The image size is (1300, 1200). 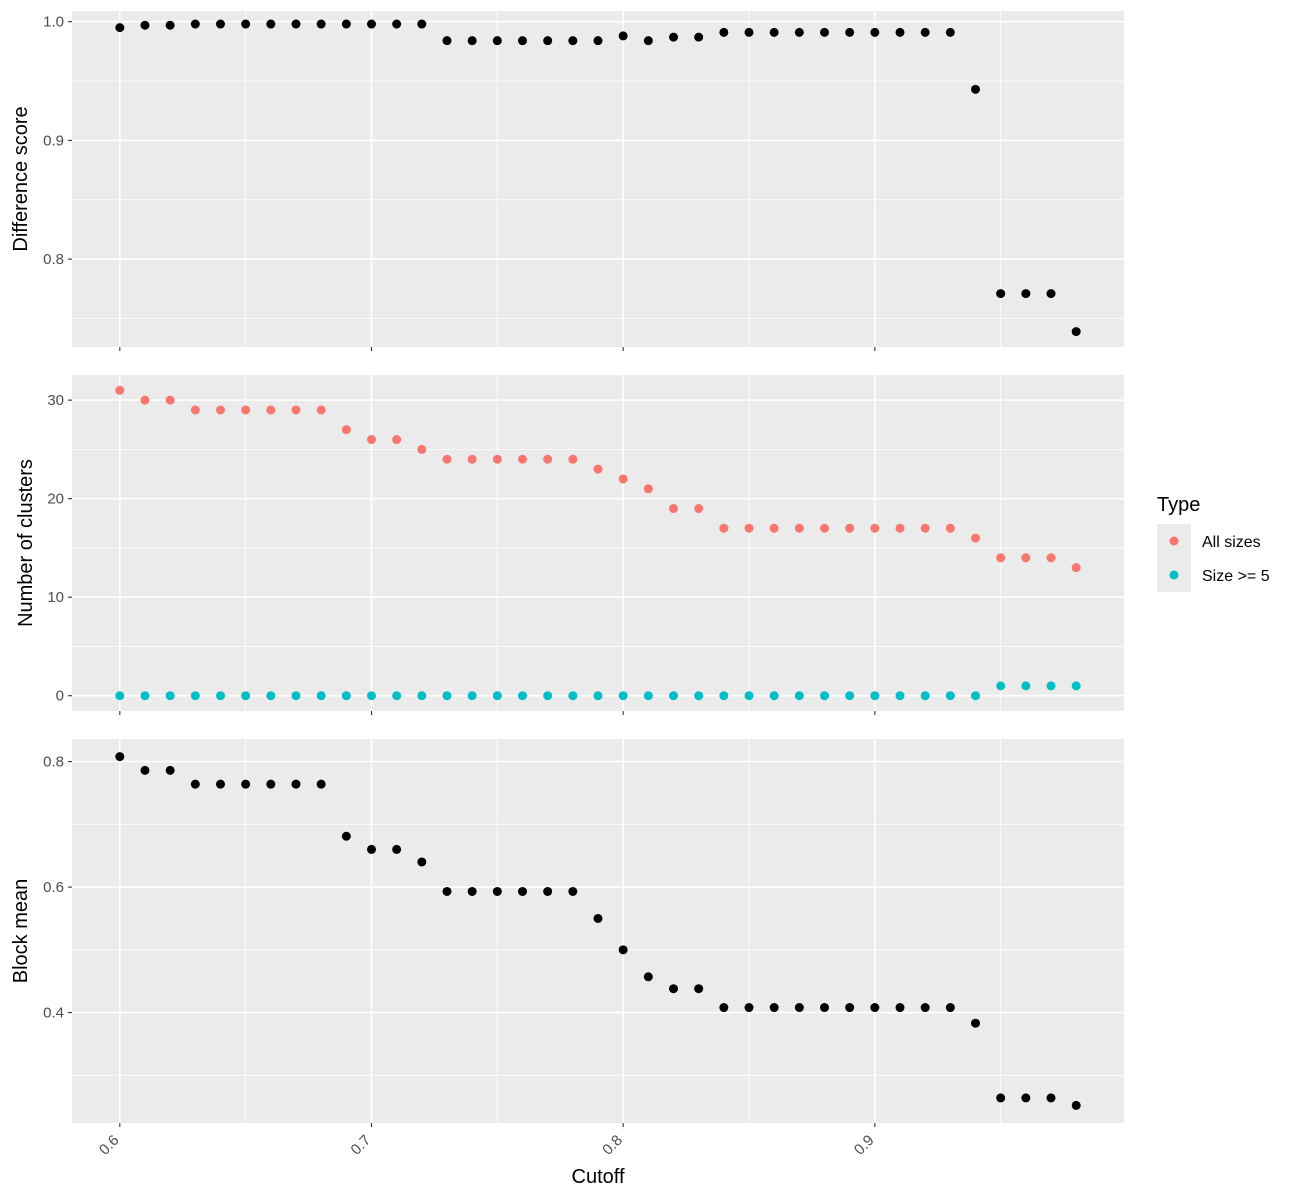 What do you see at coordinates (598, 1177) in the screenshot?
I see `x-axis-title: Cutoff` at bounding box center [598, 1177].